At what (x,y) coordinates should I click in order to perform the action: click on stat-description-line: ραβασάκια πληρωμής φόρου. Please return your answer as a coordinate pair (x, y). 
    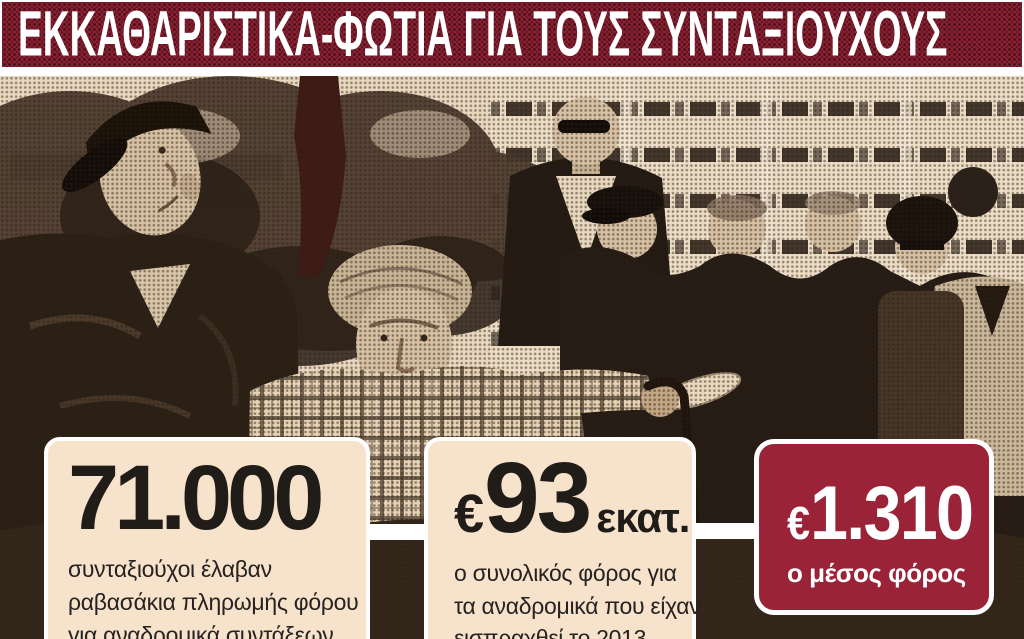
    Looking at the image, I should click on (213, 602).